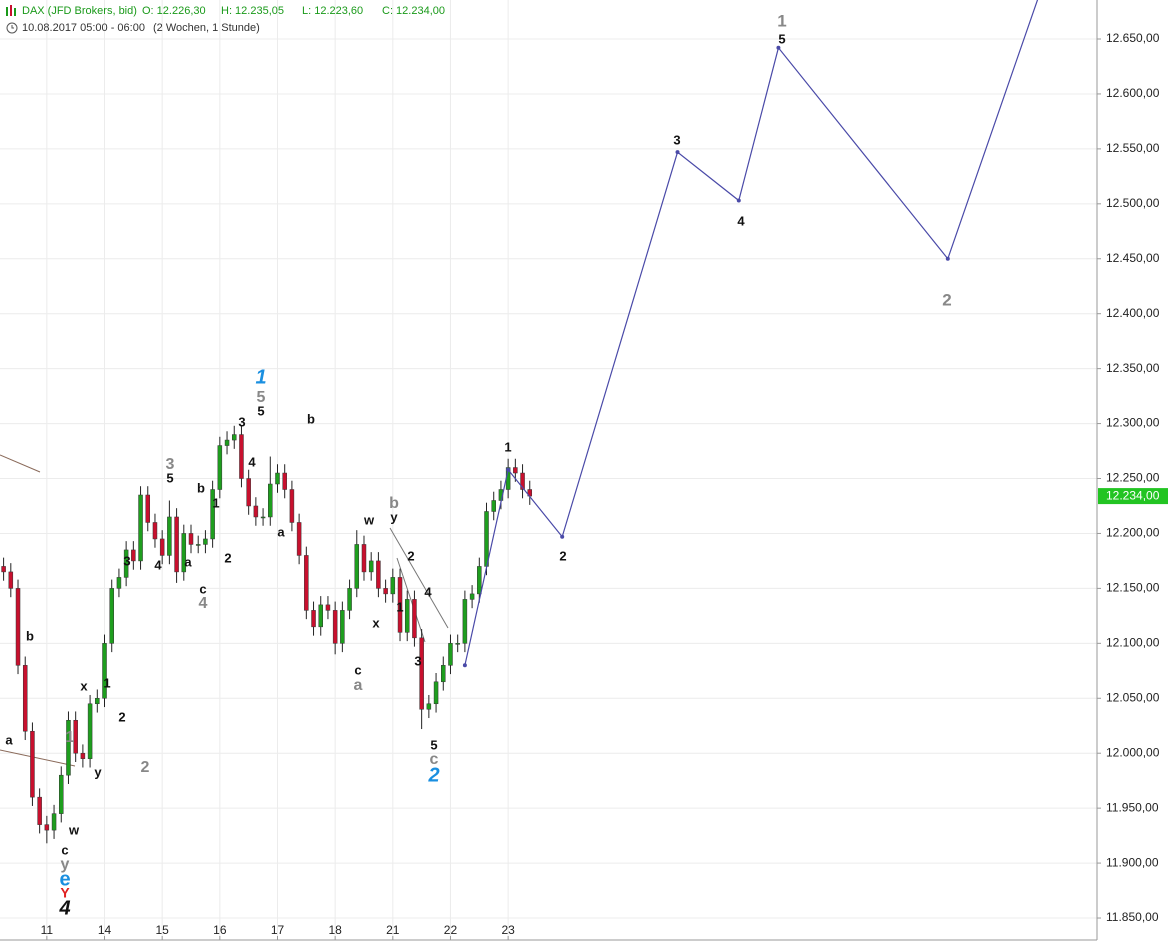 This screenshot has width=1170, height=949. I want to click on y-tick-label: 12.550,00, so click(1133, 148).